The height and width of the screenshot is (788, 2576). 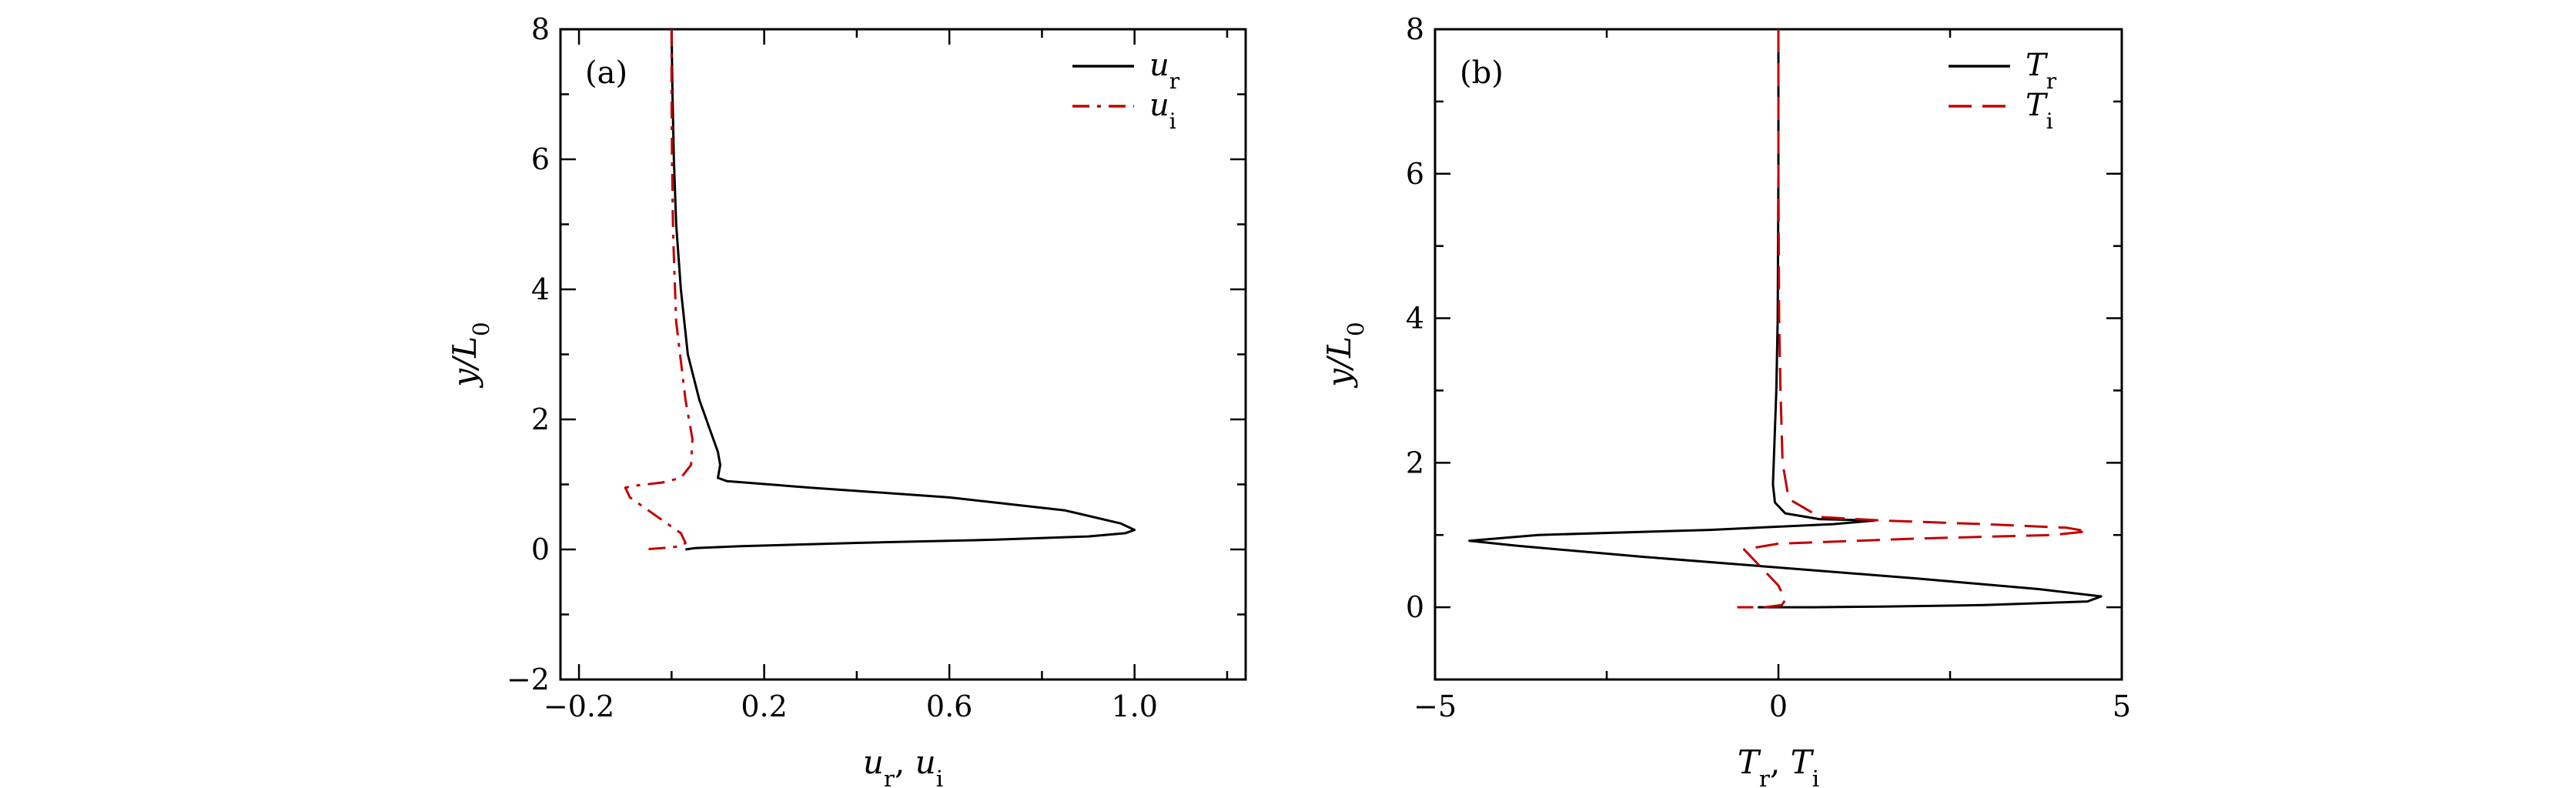 I want to click on x-tick-label: 0.6, so click(x=949, y=706).